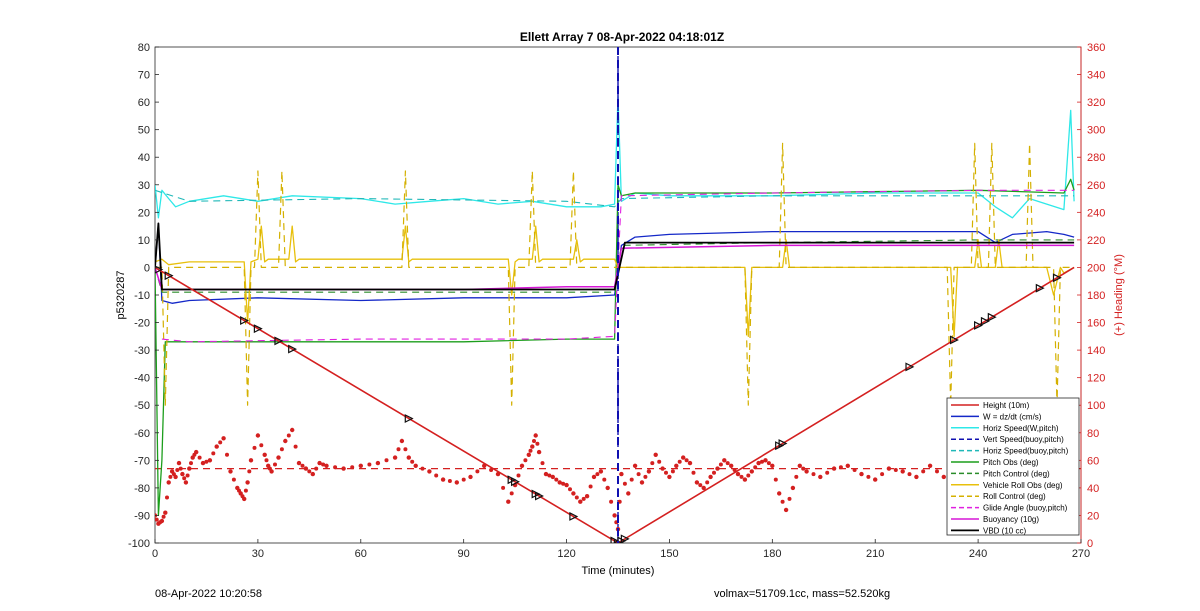 The height and width of the screenshot is (611, 1200). I want to click on y2-tick-label: 340, so click(1096, 76).